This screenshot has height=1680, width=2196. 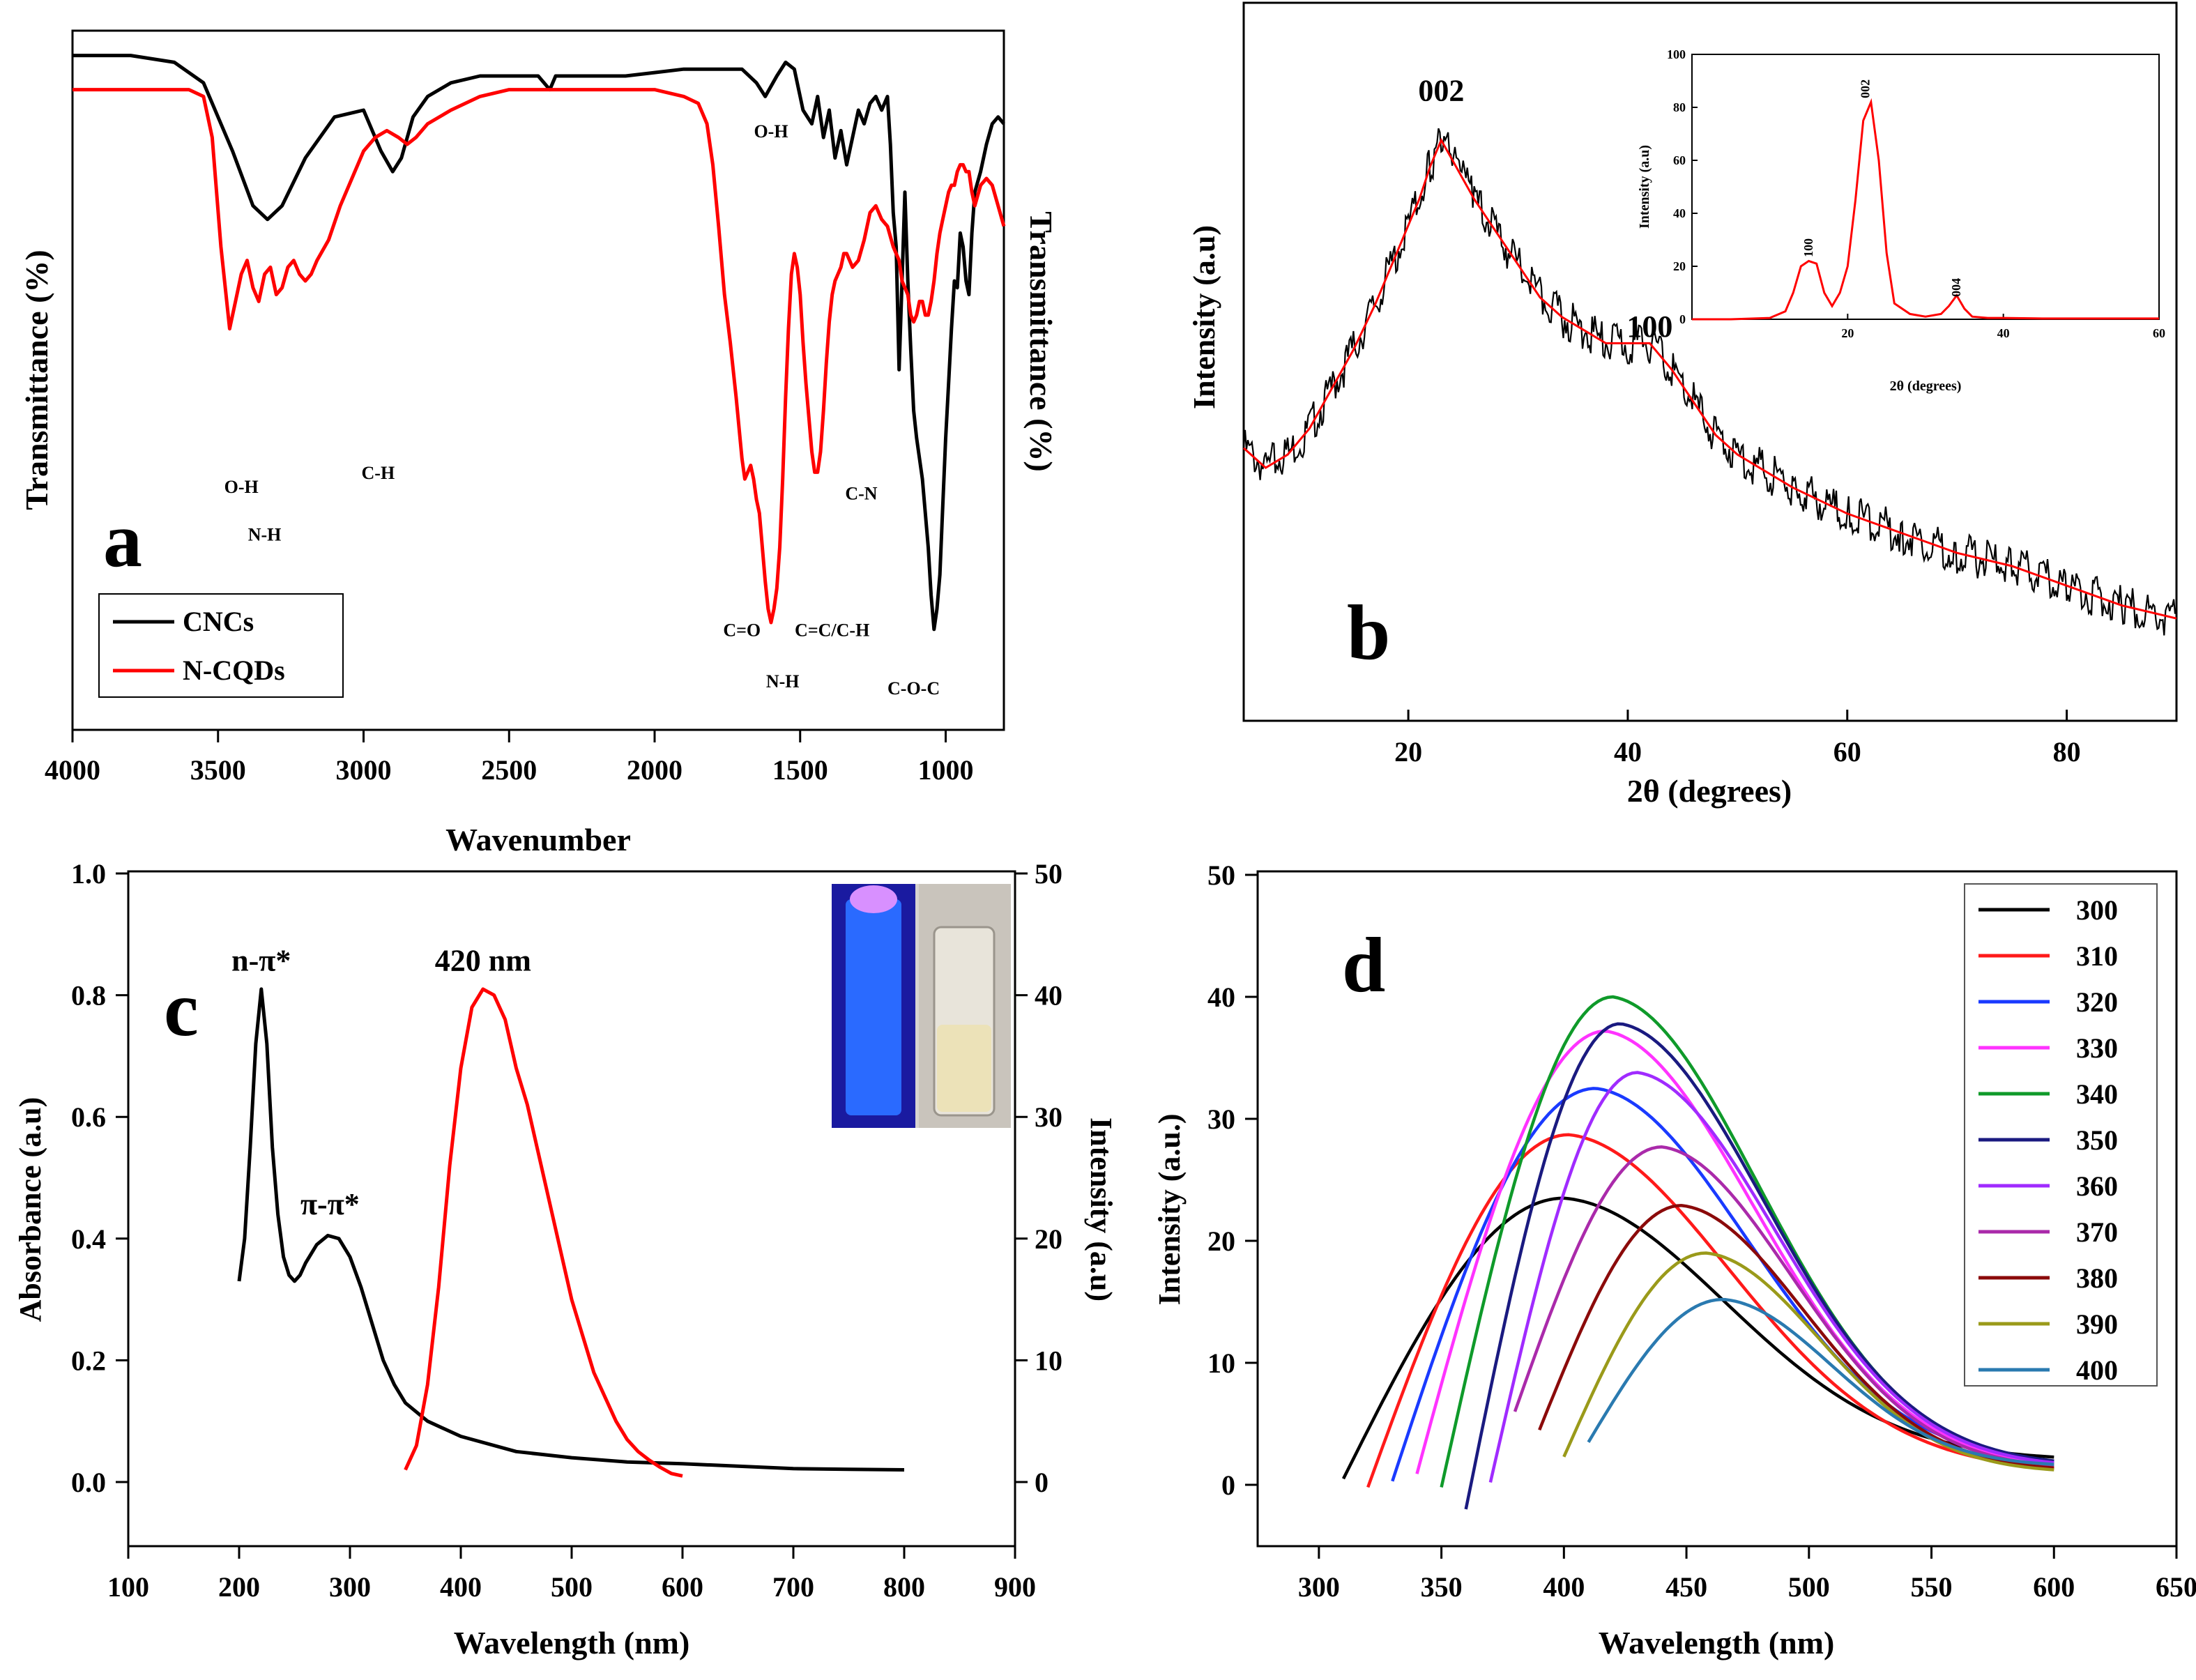 I want to click on y-tick-label: 30, so click(x=1221, y=1119).